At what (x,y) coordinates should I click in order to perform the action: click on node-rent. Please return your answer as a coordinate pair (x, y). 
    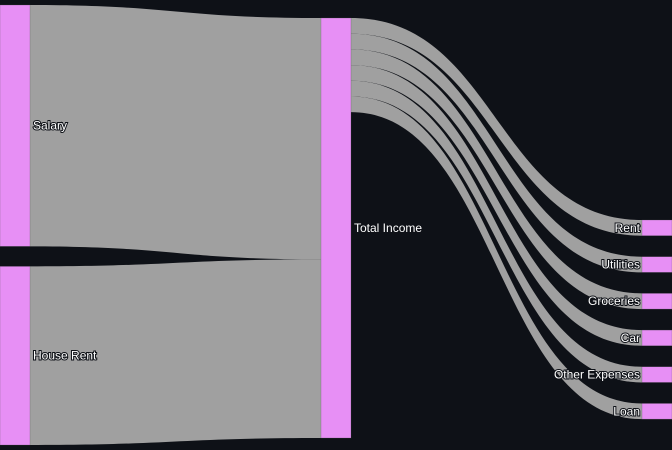
    Looking at the image, I should click on (656, 227).